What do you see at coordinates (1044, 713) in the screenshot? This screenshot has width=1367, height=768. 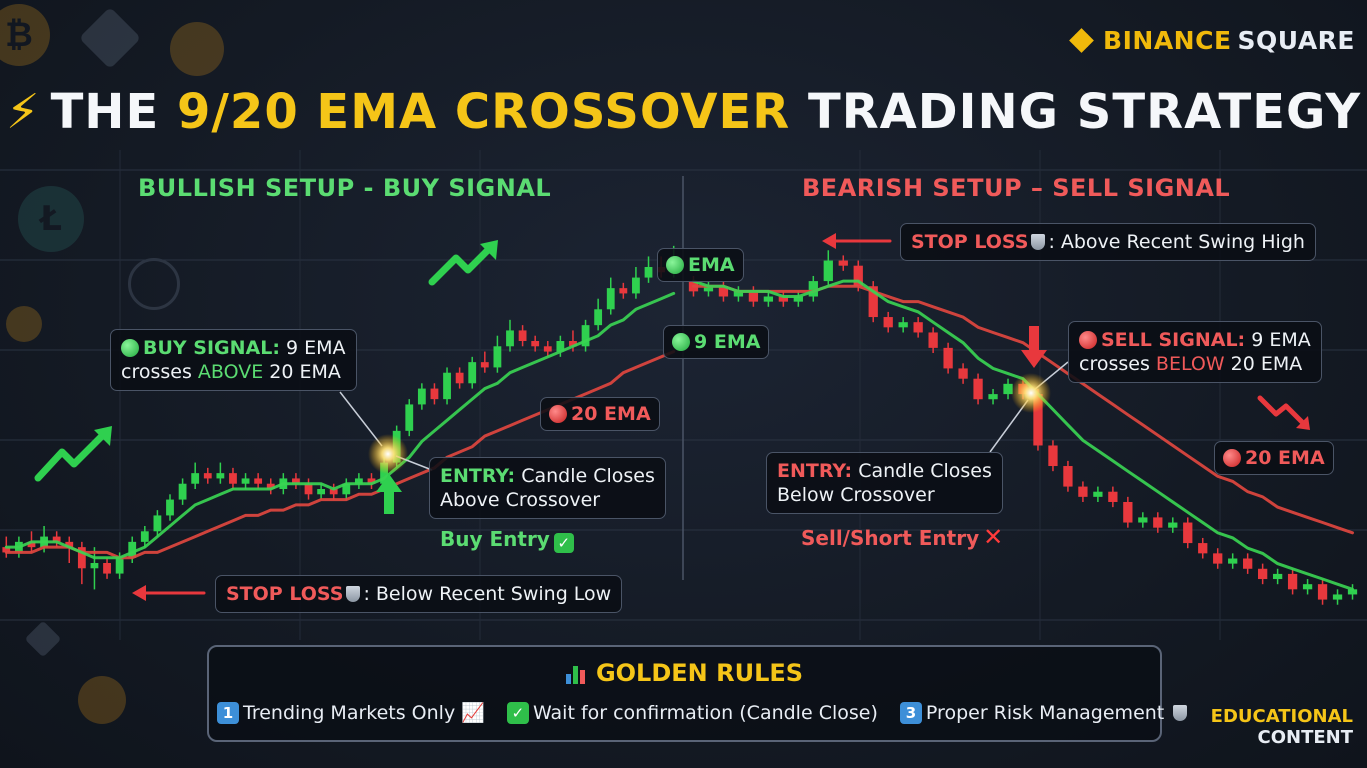 I see `rule-item-3: 3 Proper Risk Management` at bounding box center [1044, 713].